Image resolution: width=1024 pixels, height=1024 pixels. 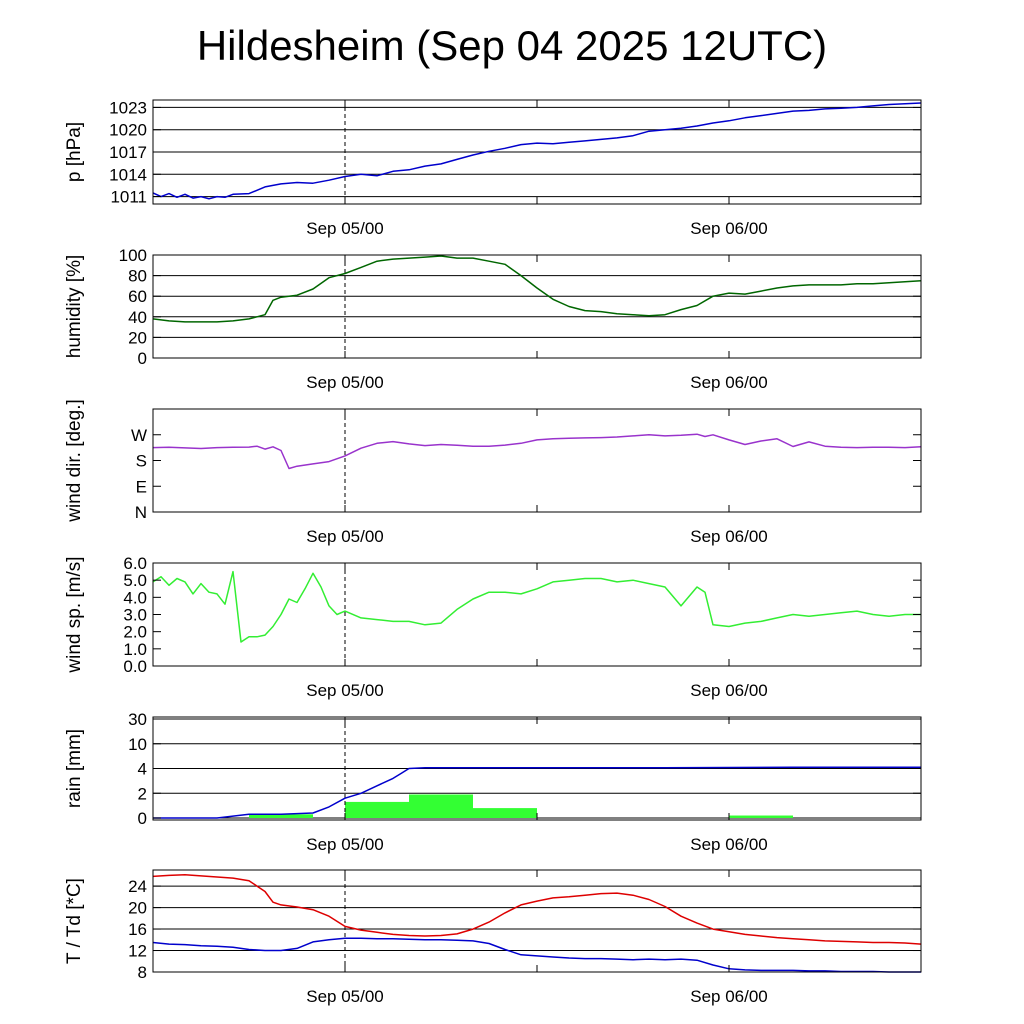 What do you see at coordinates (74, 461) in the screenshot?
I see `y-axis-label: wind dir. [deg.]` at bounding box center [74, 461].